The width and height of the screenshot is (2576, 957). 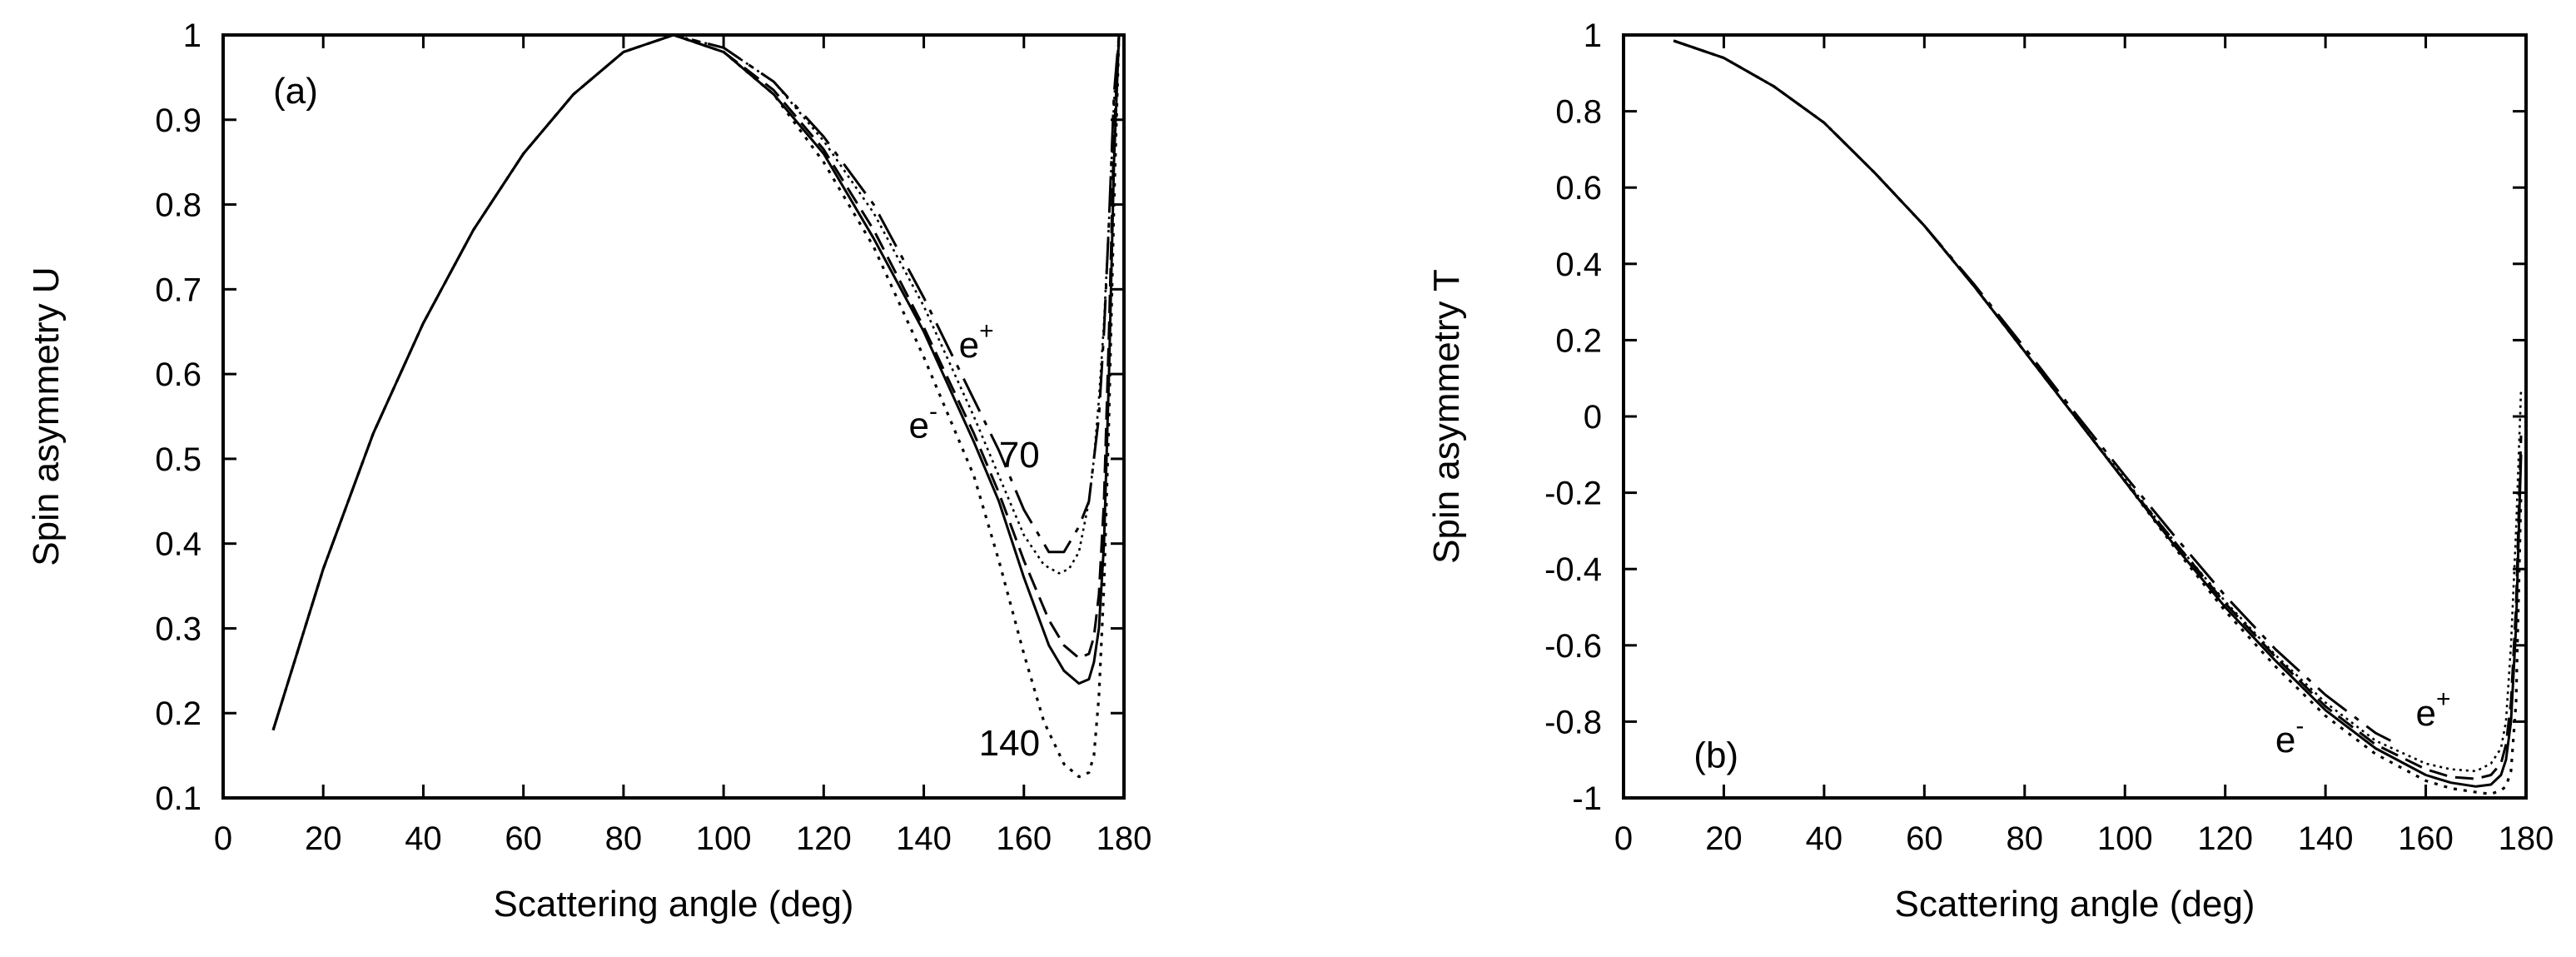 What do you see at coordinates (46, 416) in the screenshot?
I see `y-axis-label: Spin asymmetry U` at bounding box center [46, 416].